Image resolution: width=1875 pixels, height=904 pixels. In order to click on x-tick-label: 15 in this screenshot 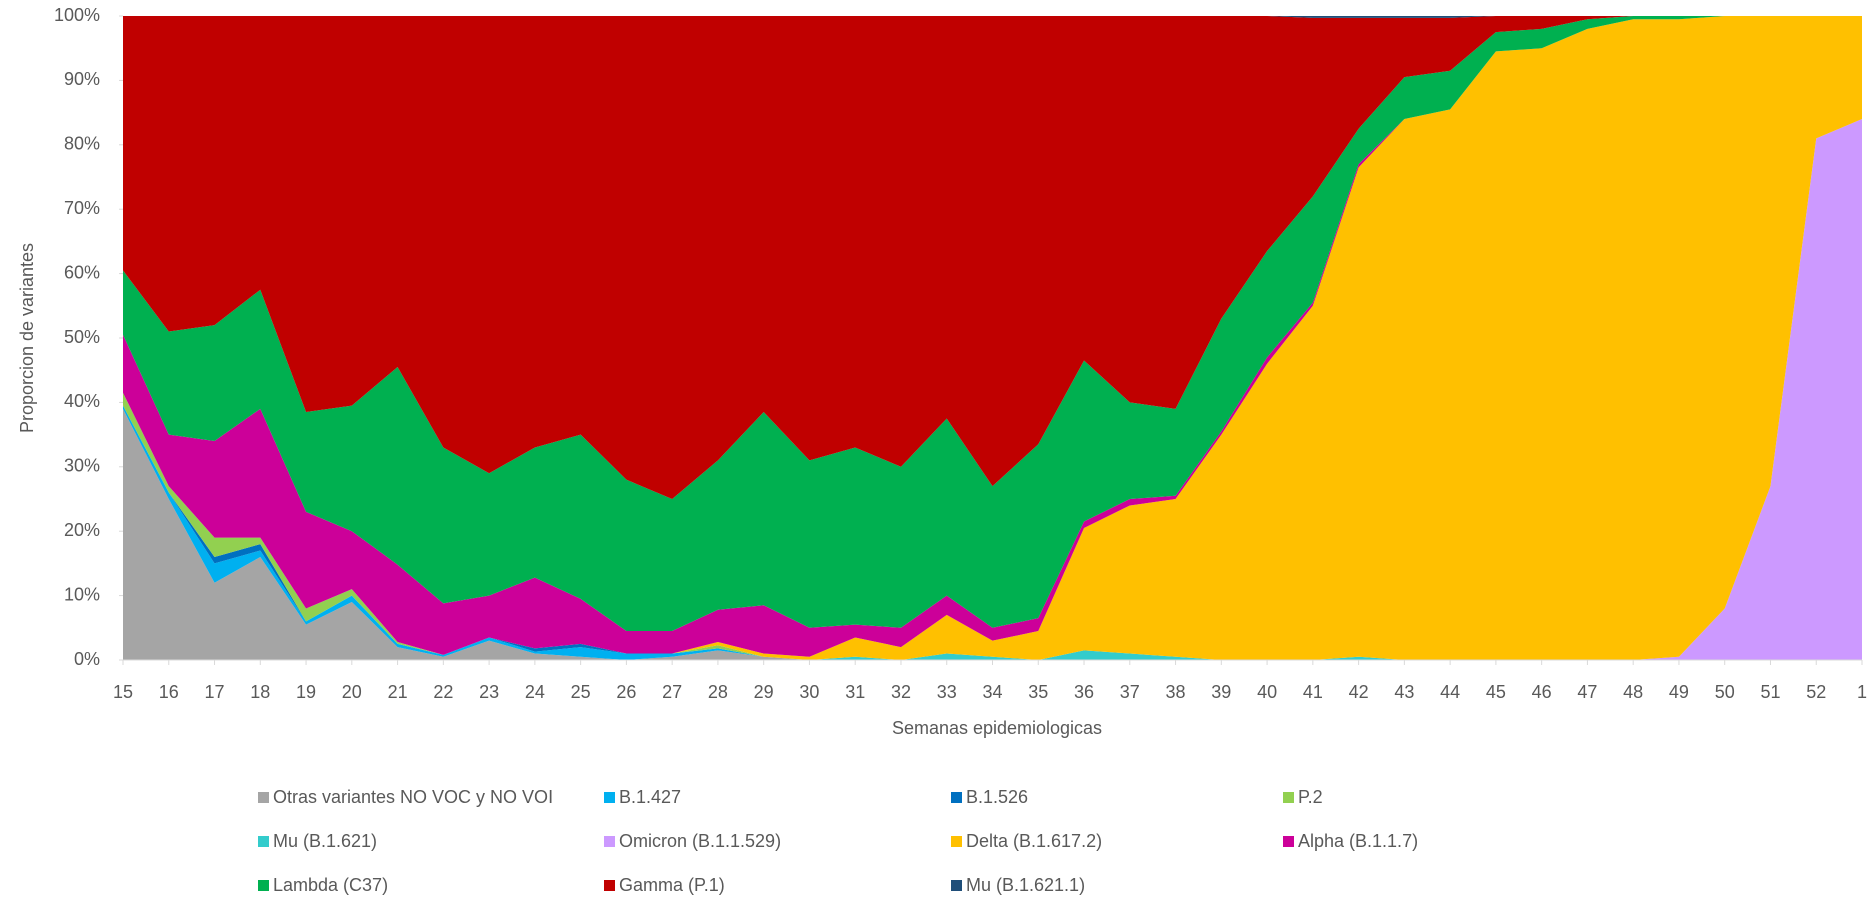, I will do `click(123, 692)`.